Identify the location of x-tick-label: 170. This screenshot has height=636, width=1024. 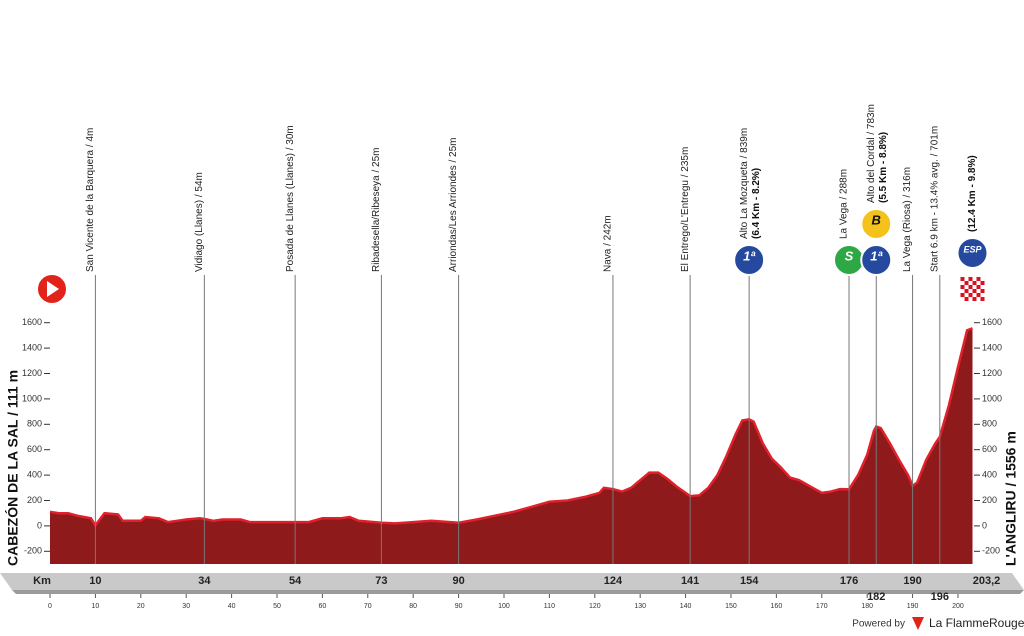
(822, 606).